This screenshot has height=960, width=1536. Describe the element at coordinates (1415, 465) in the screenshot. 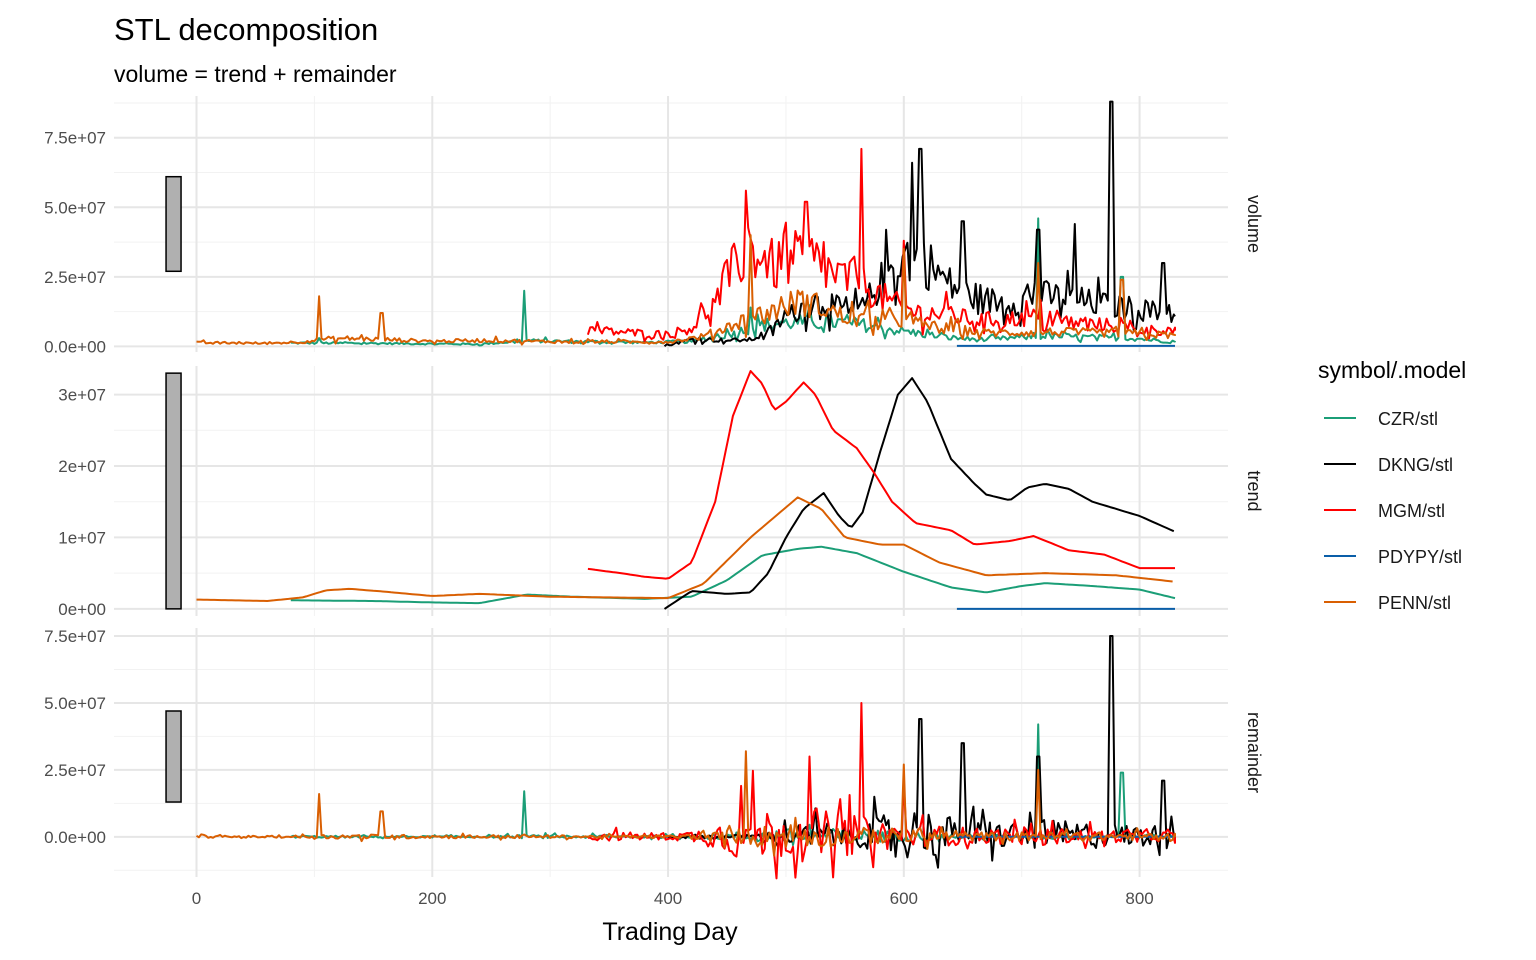

I see `legend-entry: DKNG/stl` at that location.